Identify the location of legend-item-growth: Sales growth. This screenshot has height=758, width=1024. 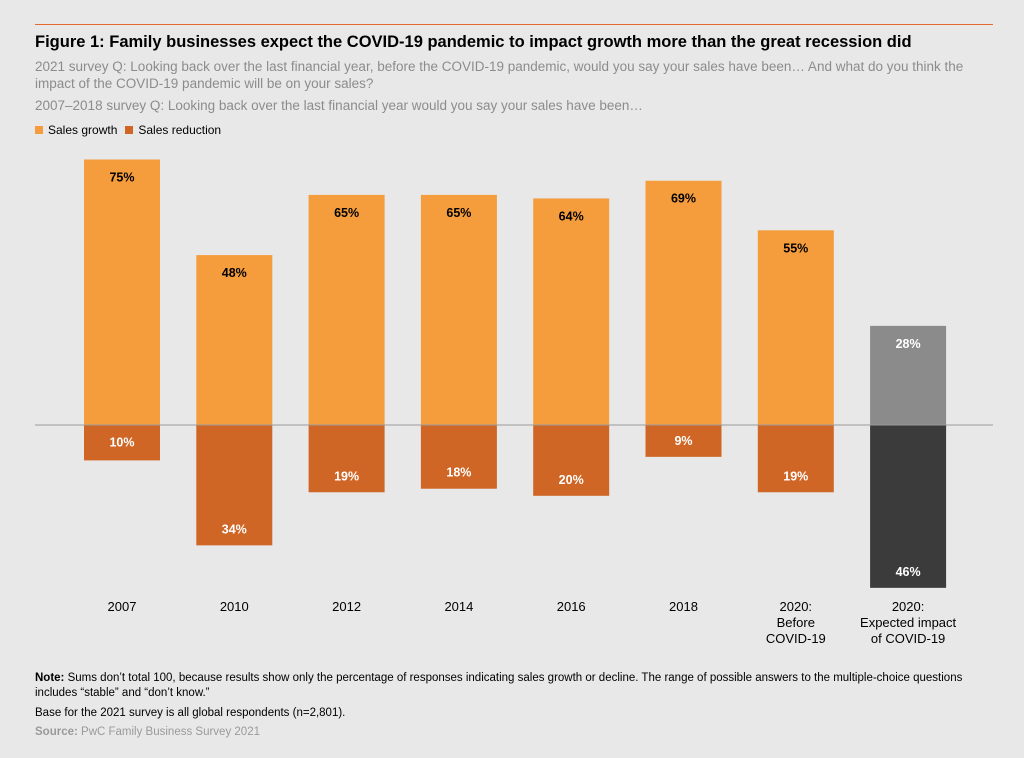
(76, 130).